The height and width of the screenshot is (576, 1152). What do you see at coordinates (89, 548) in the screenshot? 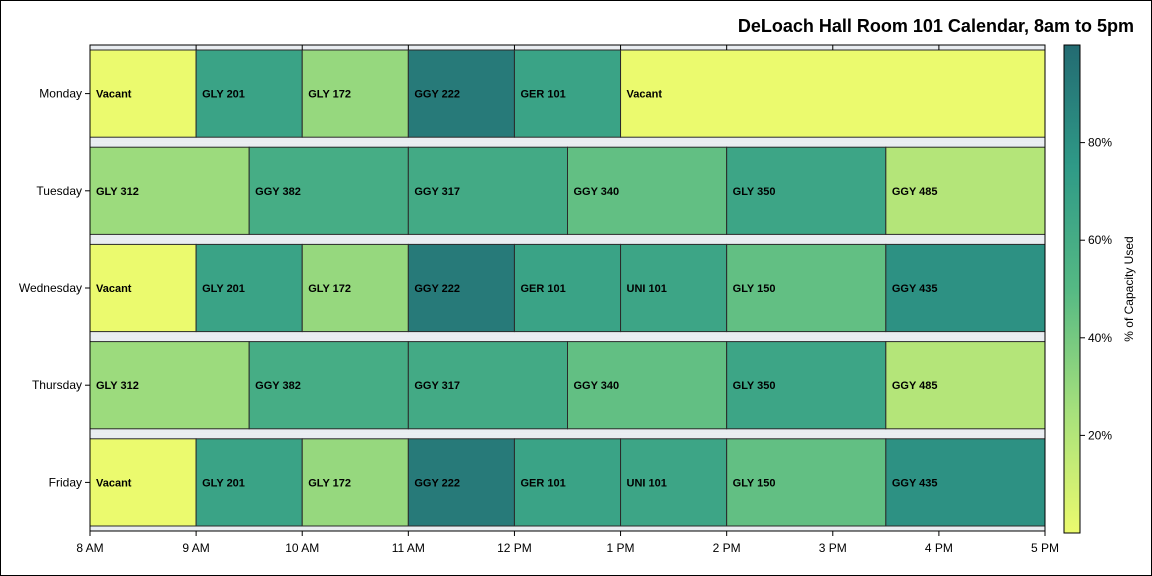
I see `x-tick-label: 8 AM` at bounding box center [89, 548].